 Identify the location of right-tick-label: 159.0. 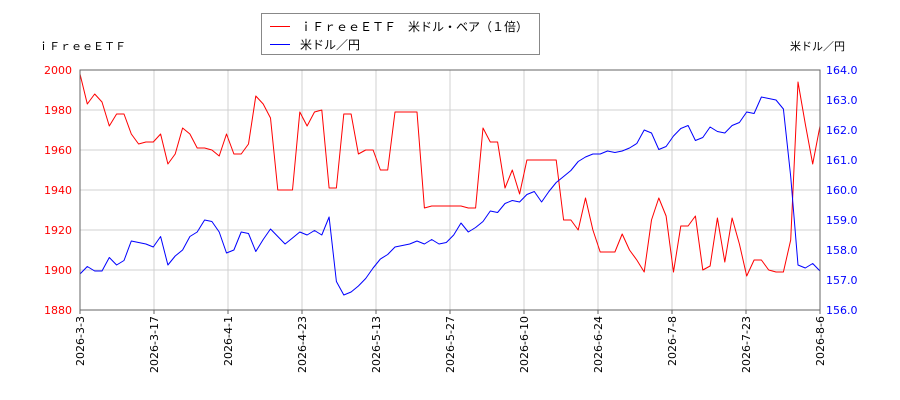
(842, 220).